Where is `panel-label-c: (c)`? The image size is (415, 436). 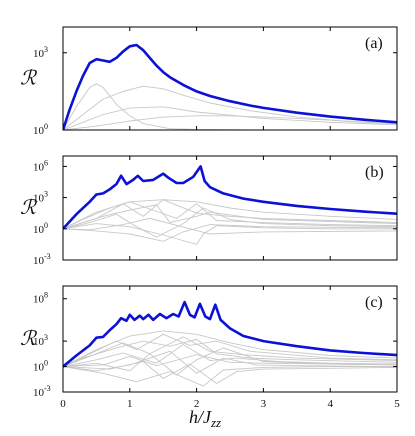 panel-label-c: (c) is located at coordinates (374, 302).